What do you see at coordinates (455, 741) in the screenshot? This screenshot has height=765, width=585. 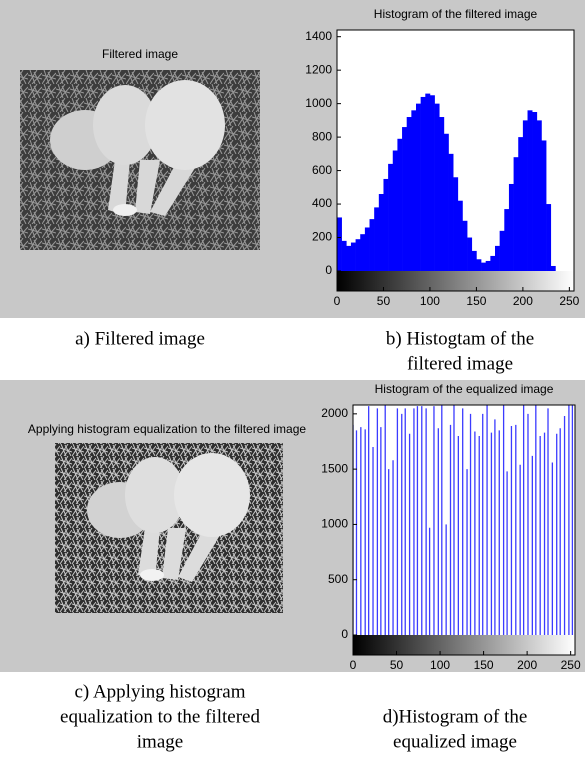 I see `caption: equalized image` at bounding box center [455, 741].